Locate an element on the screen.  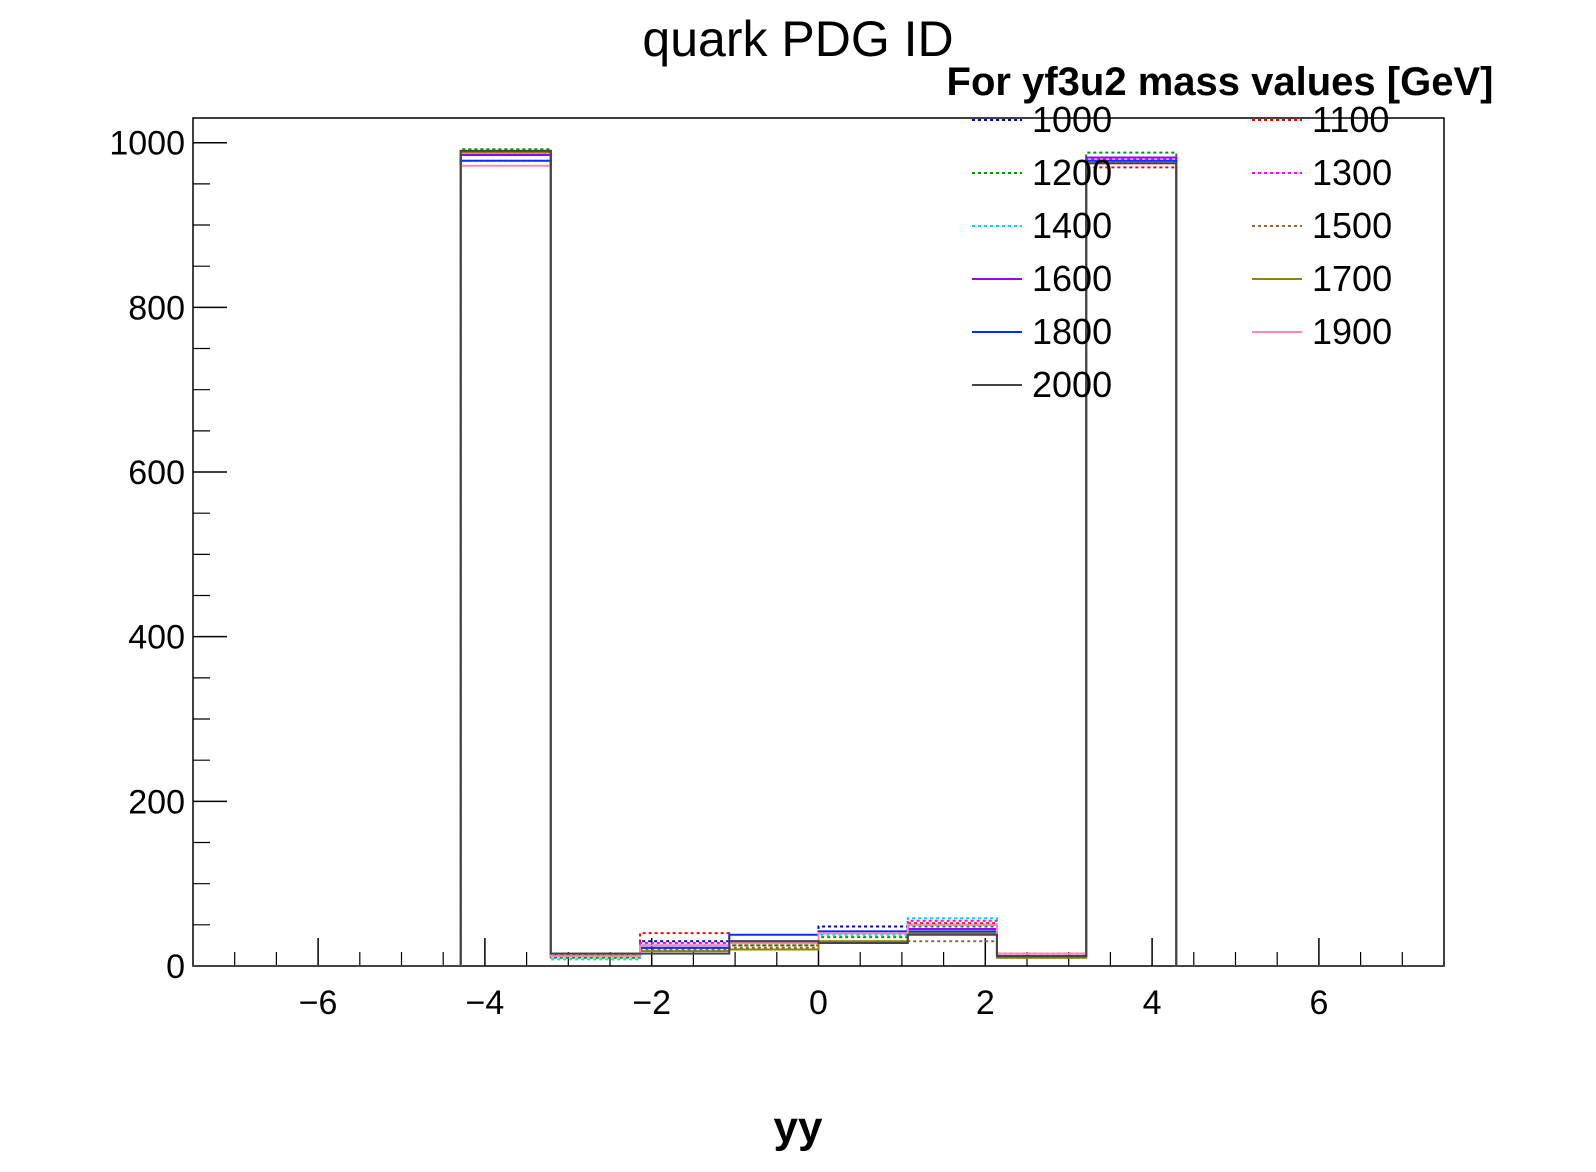
legend-label-1600: 1600 is located at coordinates (1072, 278).